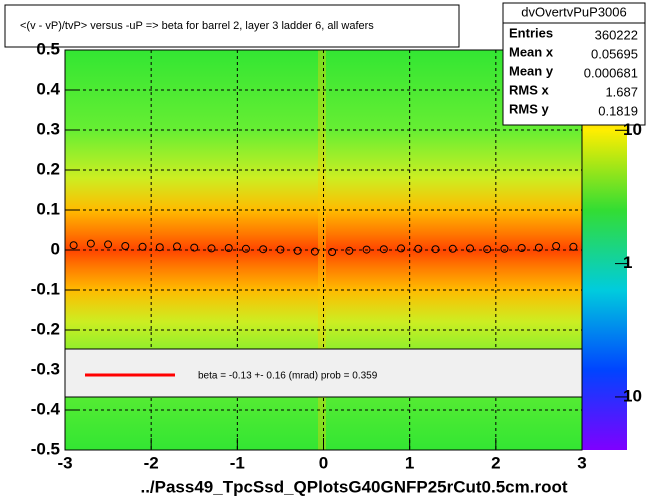 The image size is (647, 499). What do you see at coordinates (323, 462) in the screenshot?
I see `x-tick-label: 0` at bounding box center [323, 462].